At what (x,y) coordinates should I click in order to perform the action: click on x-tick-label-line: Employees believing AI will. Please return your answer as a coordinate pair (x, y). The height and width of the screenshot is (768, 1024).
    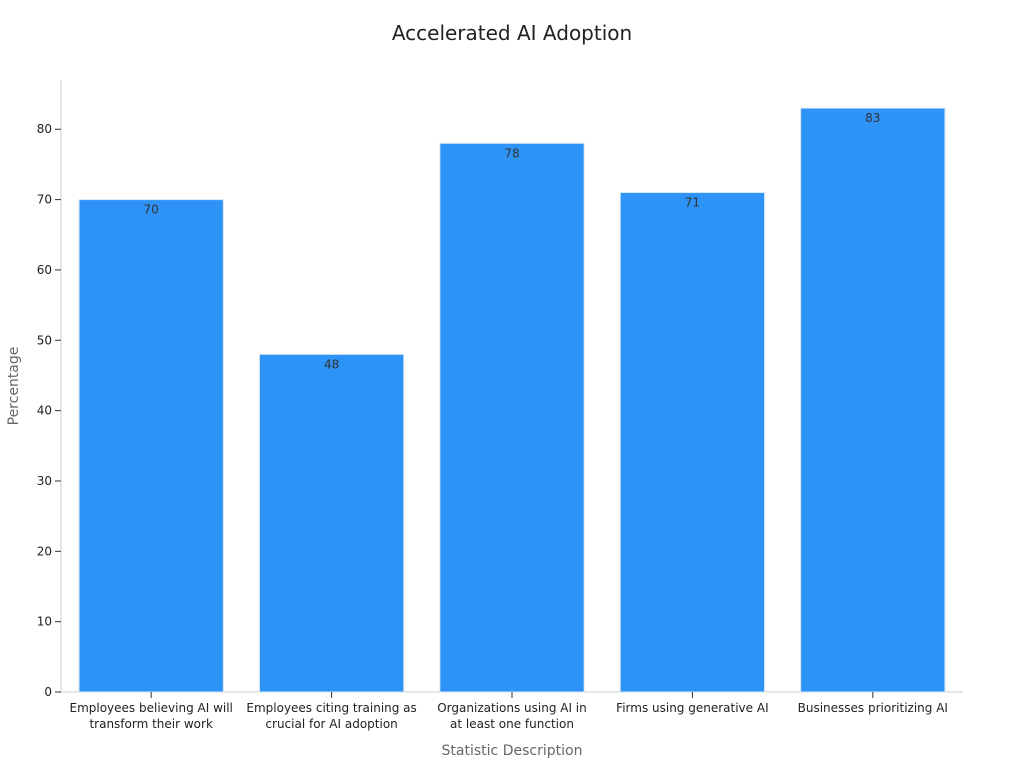
    Looking at the image, I should click on (150, 708).